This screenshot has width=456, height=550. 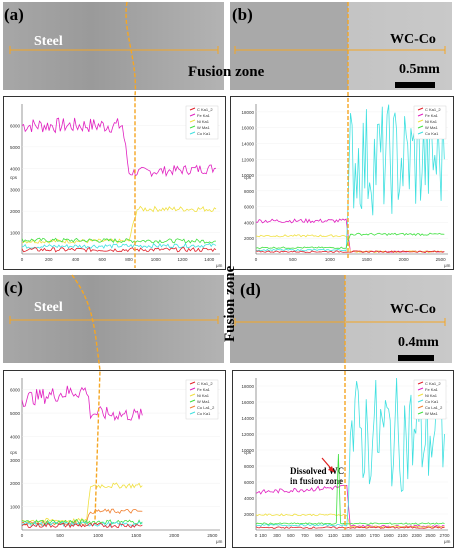 I want to click on x-unit-3: μm, so click(x=447, y=541).